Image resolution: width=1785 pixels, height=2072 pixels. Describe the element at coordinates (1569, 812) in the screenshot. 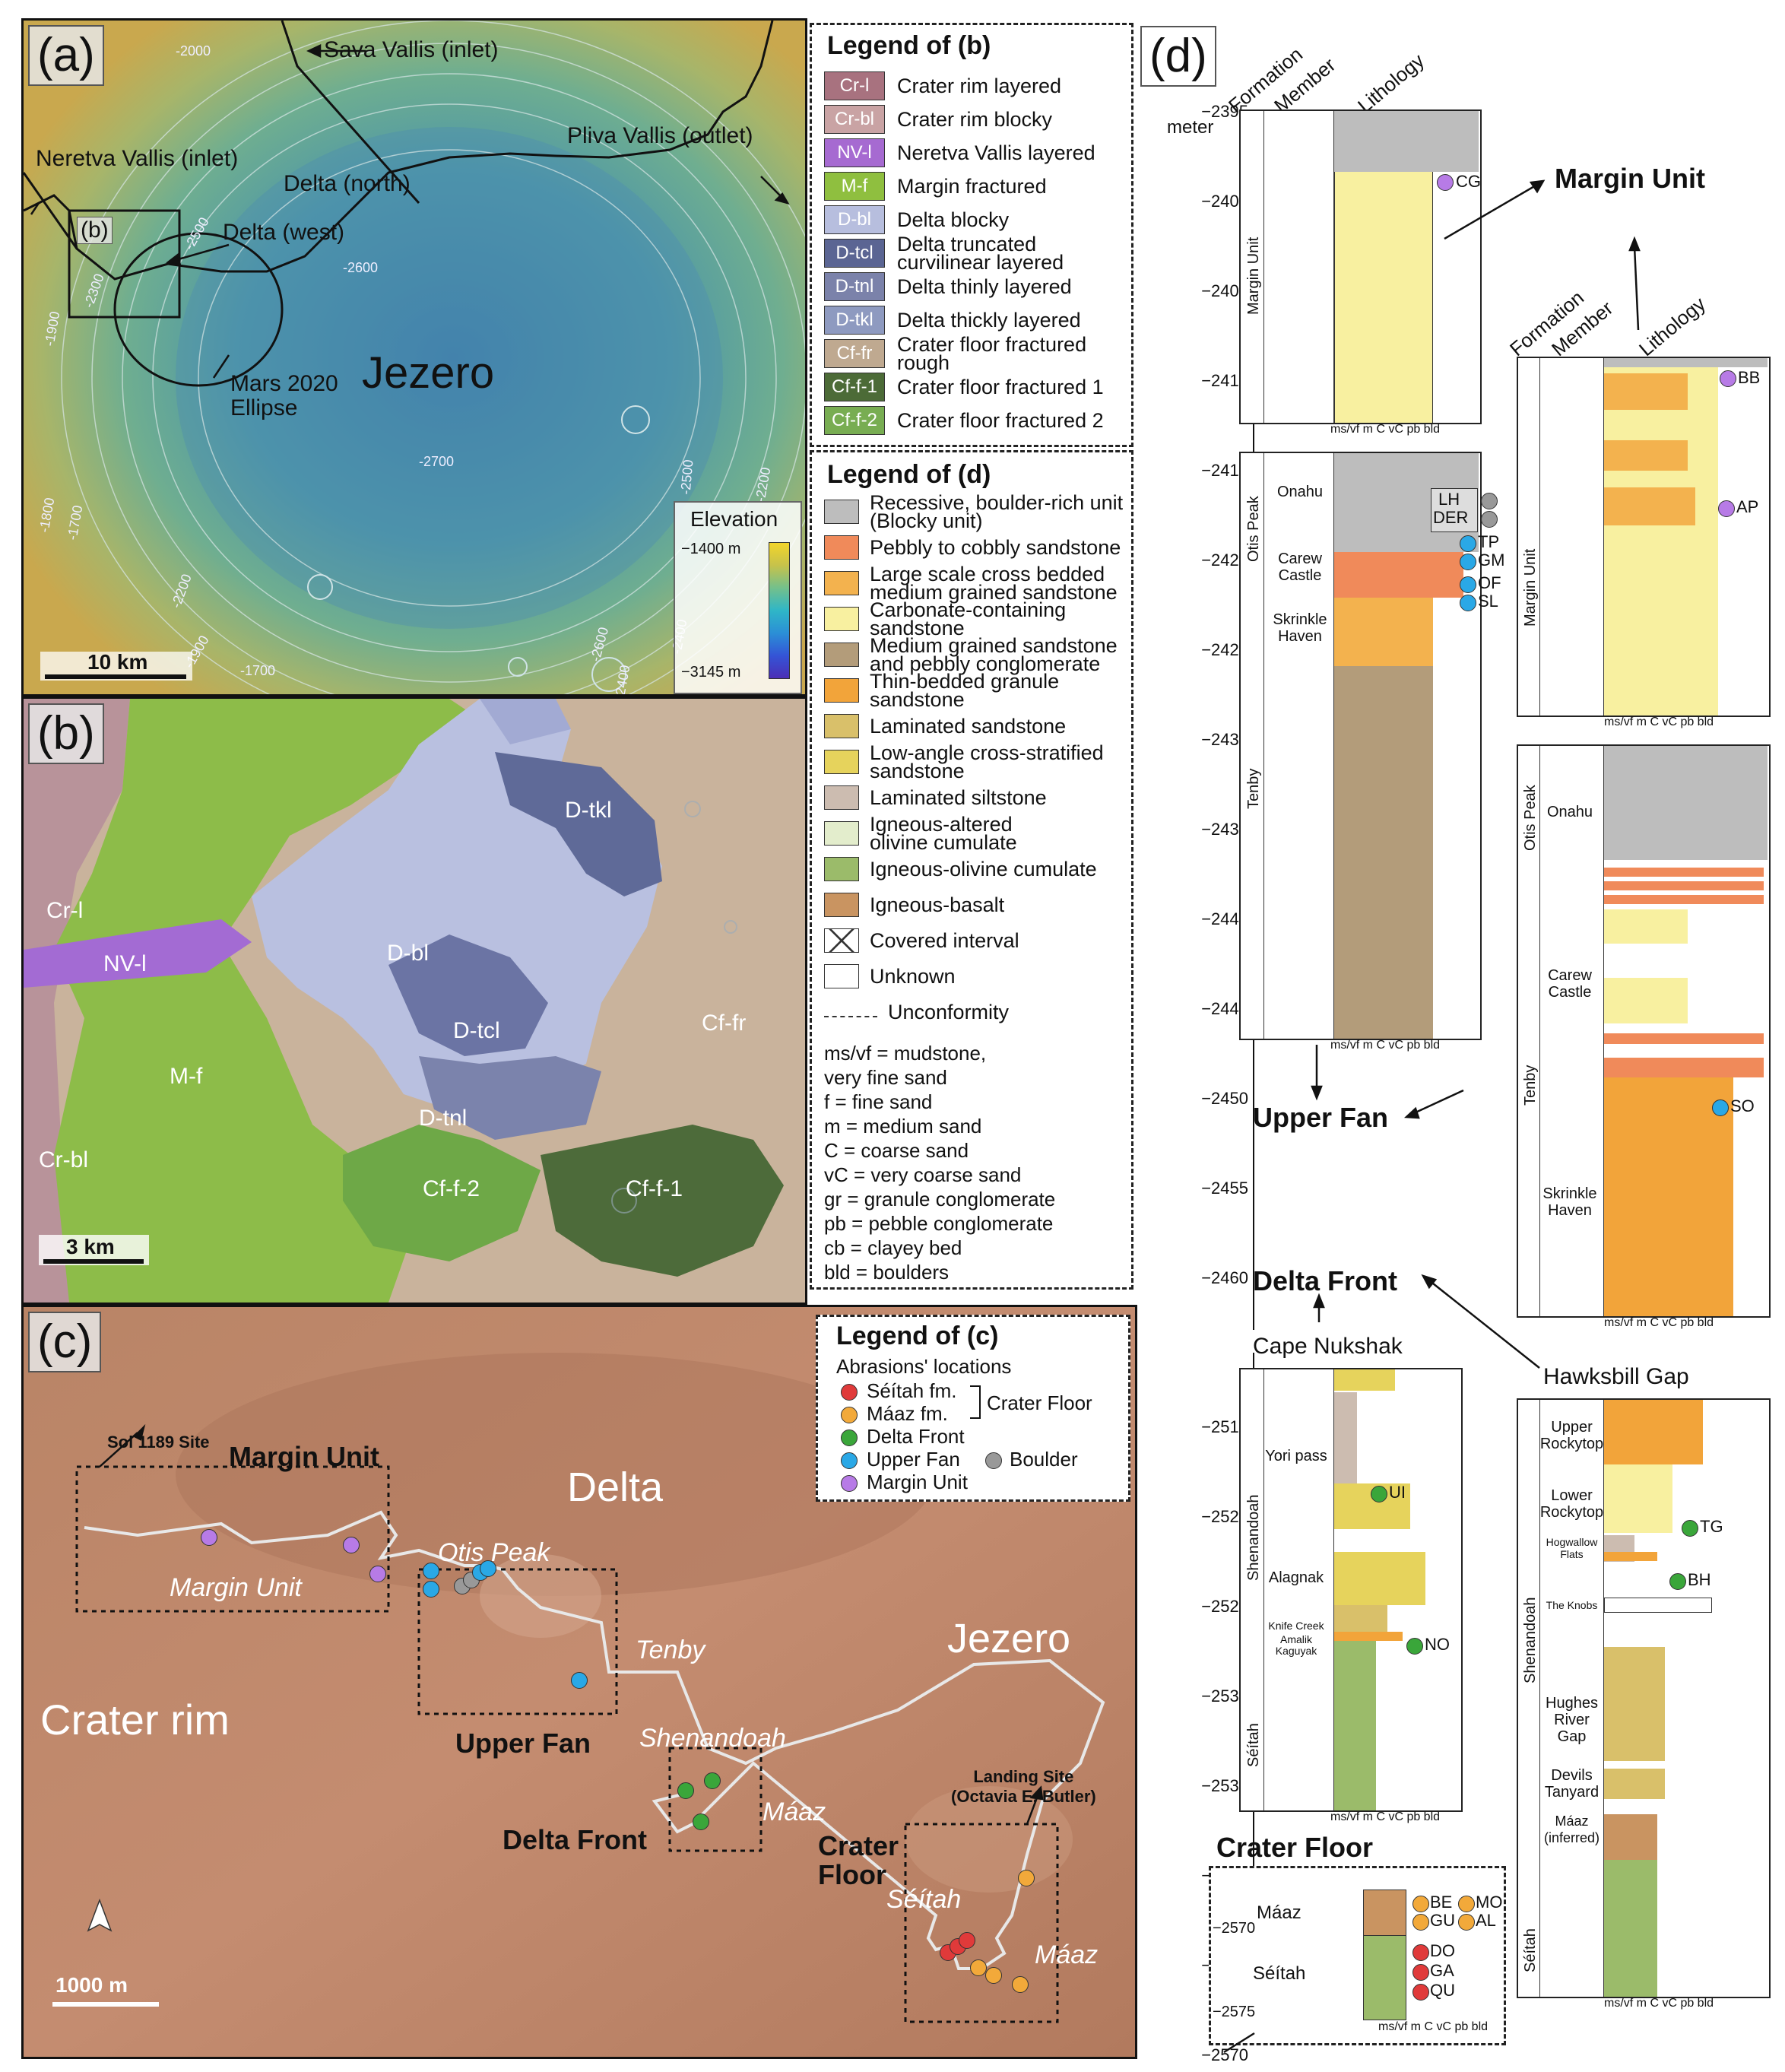

I see `member-onahu-right: Onahu` at that location.